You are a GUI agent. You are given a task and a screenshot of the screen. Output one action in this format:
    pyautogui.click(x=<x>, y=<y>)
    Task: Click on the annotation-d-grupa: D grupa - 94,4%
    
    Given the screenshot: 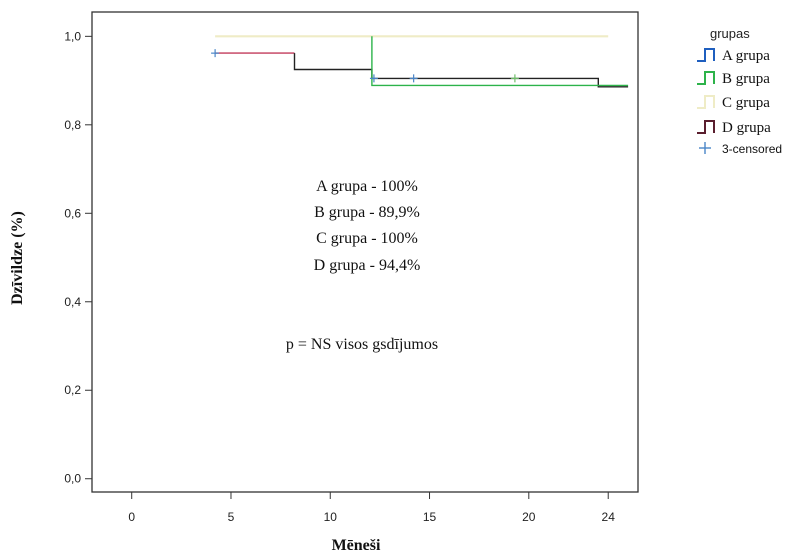 What is the action you would take?
    pyautogui.click(x=367, y=265)
    